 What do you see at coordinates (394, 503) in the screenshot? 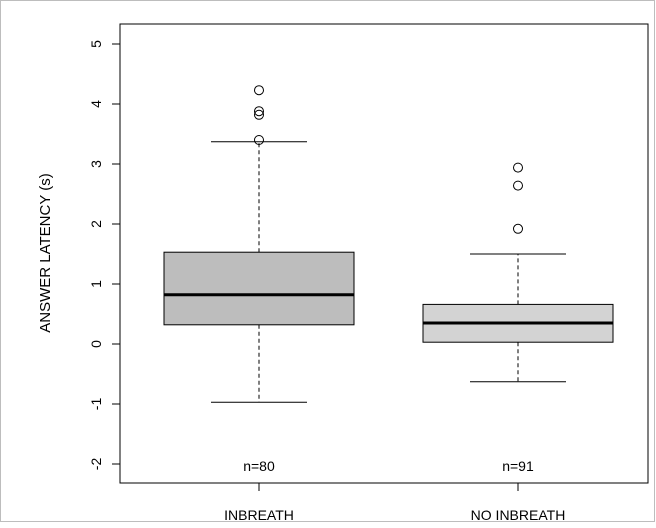
I see `x-labels: INBREATH NO INBREATH` at bounding box center [394, 503].